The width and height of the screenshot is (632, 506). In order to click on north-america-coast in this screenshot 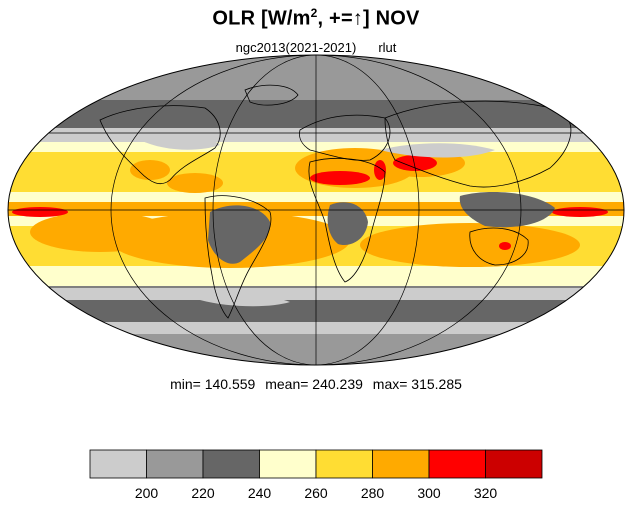, I will do `click(160, 145)`.